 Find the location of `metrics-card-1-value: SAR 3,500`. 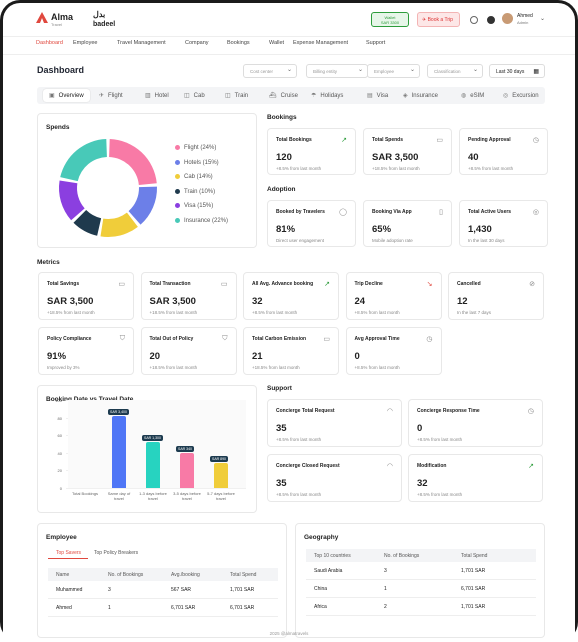

metrics-card-1-value: SAR 3,500 is located at coordinates (172, 301).